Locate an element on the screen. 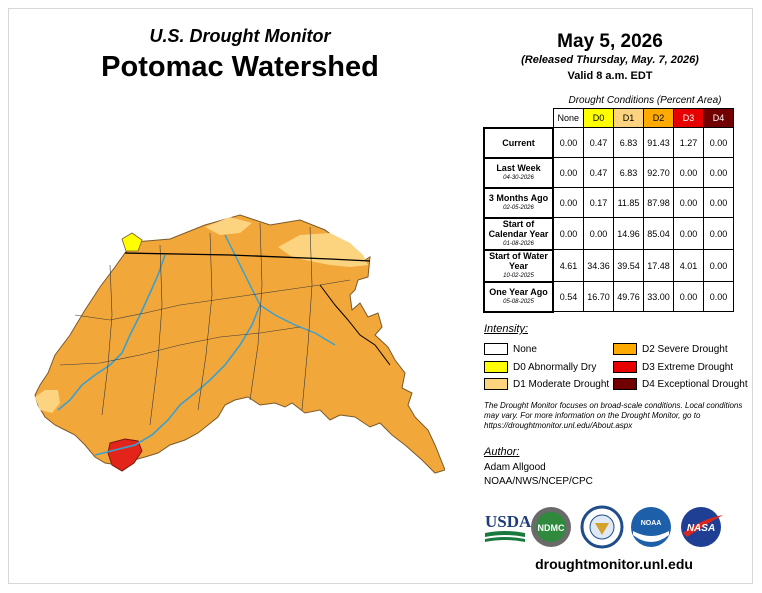  legend-item-none: None is located at coordinates (510, 349).